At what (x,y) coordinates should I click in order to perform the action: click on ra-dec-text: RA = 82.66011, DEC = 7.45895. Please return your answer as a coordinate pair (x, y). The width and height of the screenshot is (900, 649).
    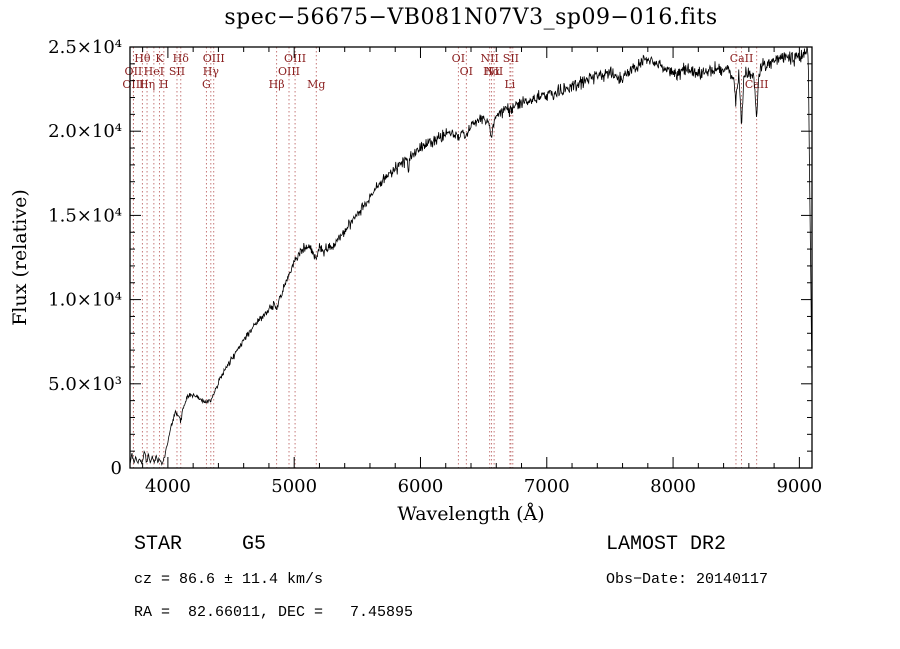
    Looking at the image, I should click on (274, 612).